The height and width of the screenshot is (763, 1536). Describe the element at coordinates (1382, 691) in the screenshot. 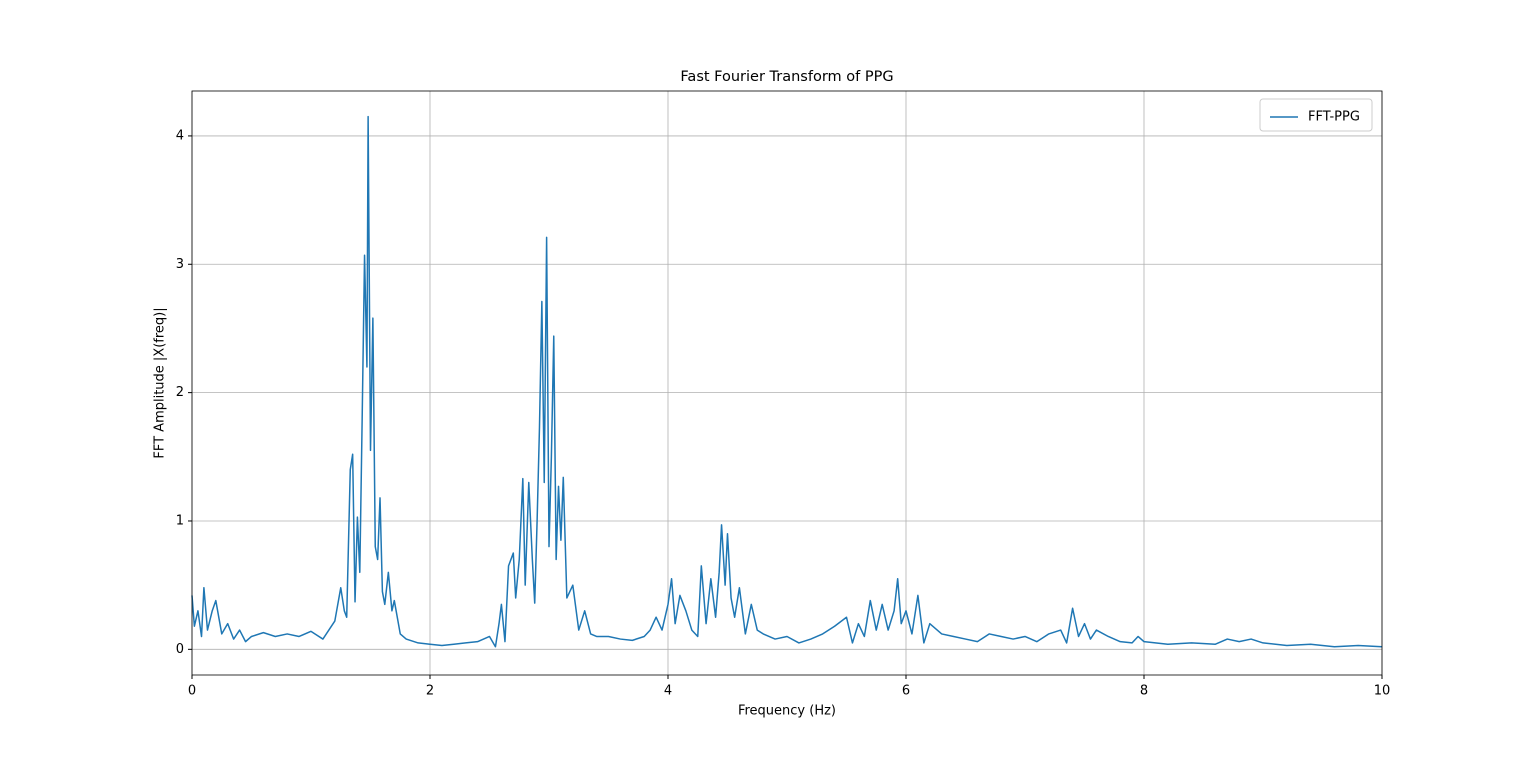

I see `x-tick-label: 10` at that location.